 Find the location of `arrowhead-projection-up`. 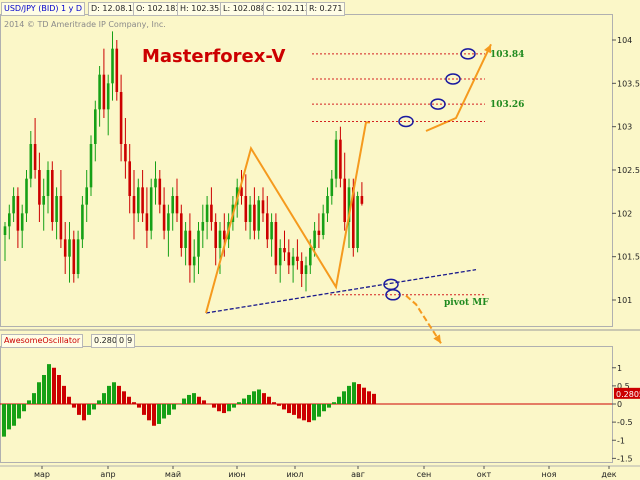

arrowhead-projection-up is located at coordinates (487, 49).